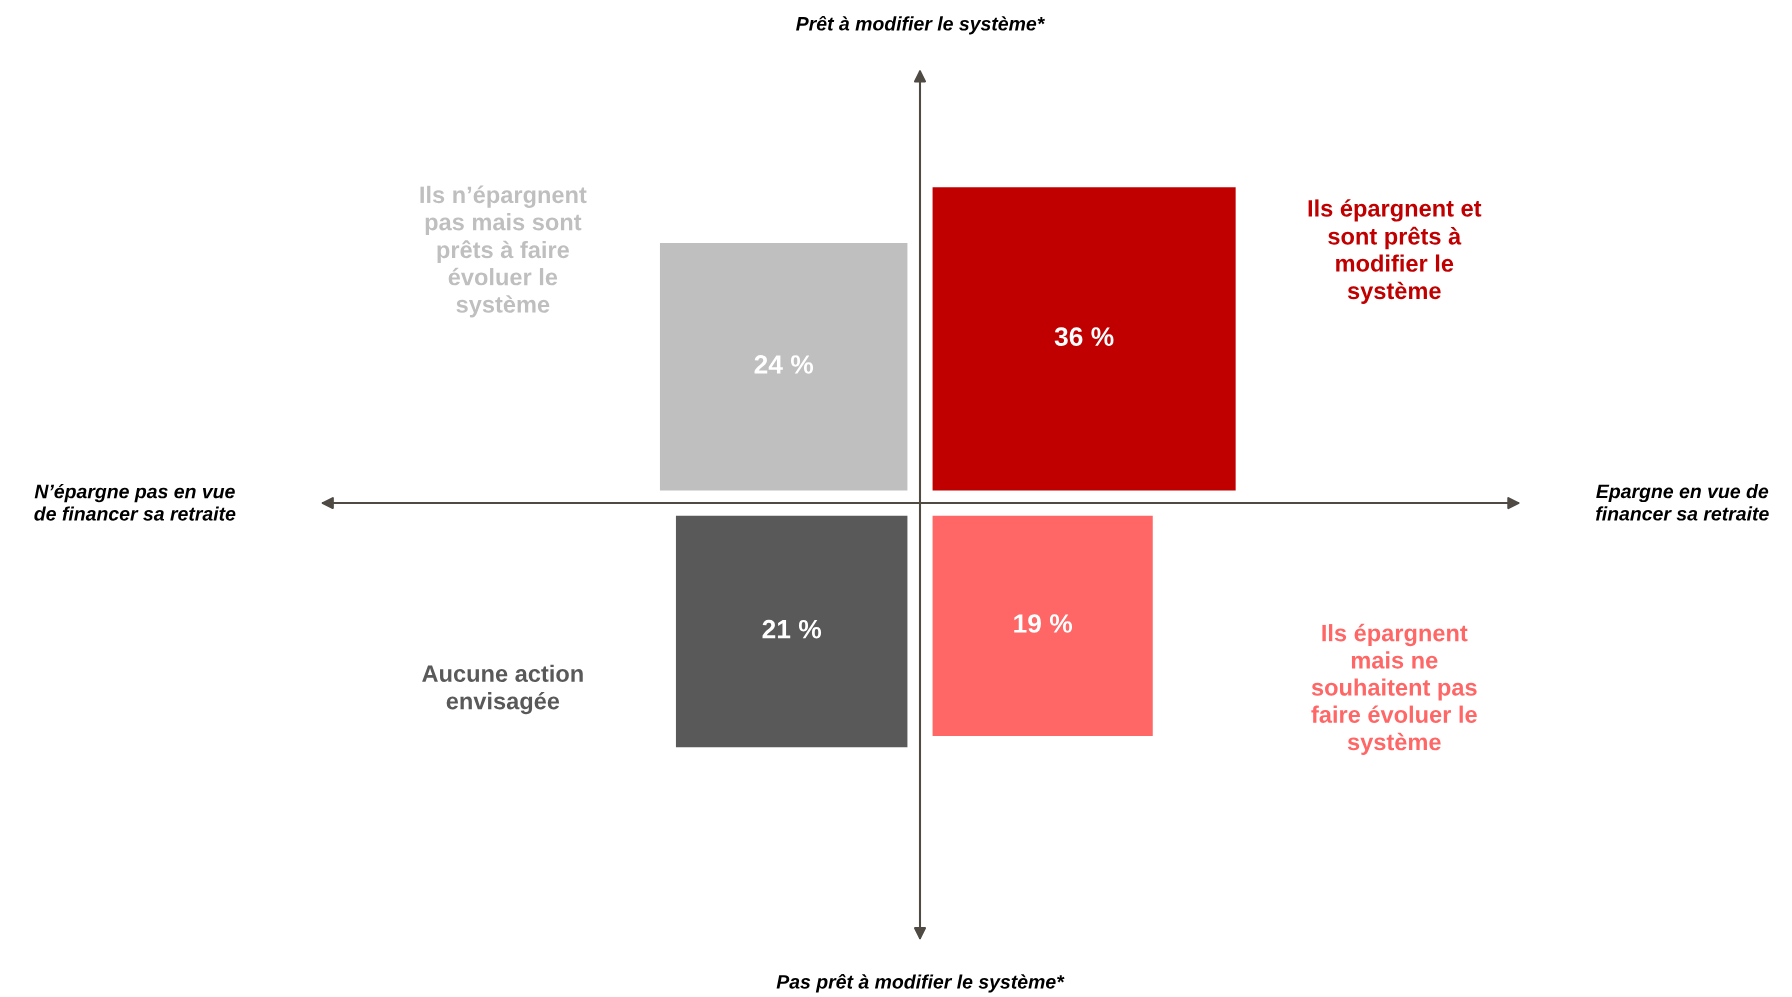 The height and width of the screenshot is (997, 1792). What do you see at coordinates (792, 629) in the screenshot?
I see `data-label: 21 %` at bounding box center [792, 629].